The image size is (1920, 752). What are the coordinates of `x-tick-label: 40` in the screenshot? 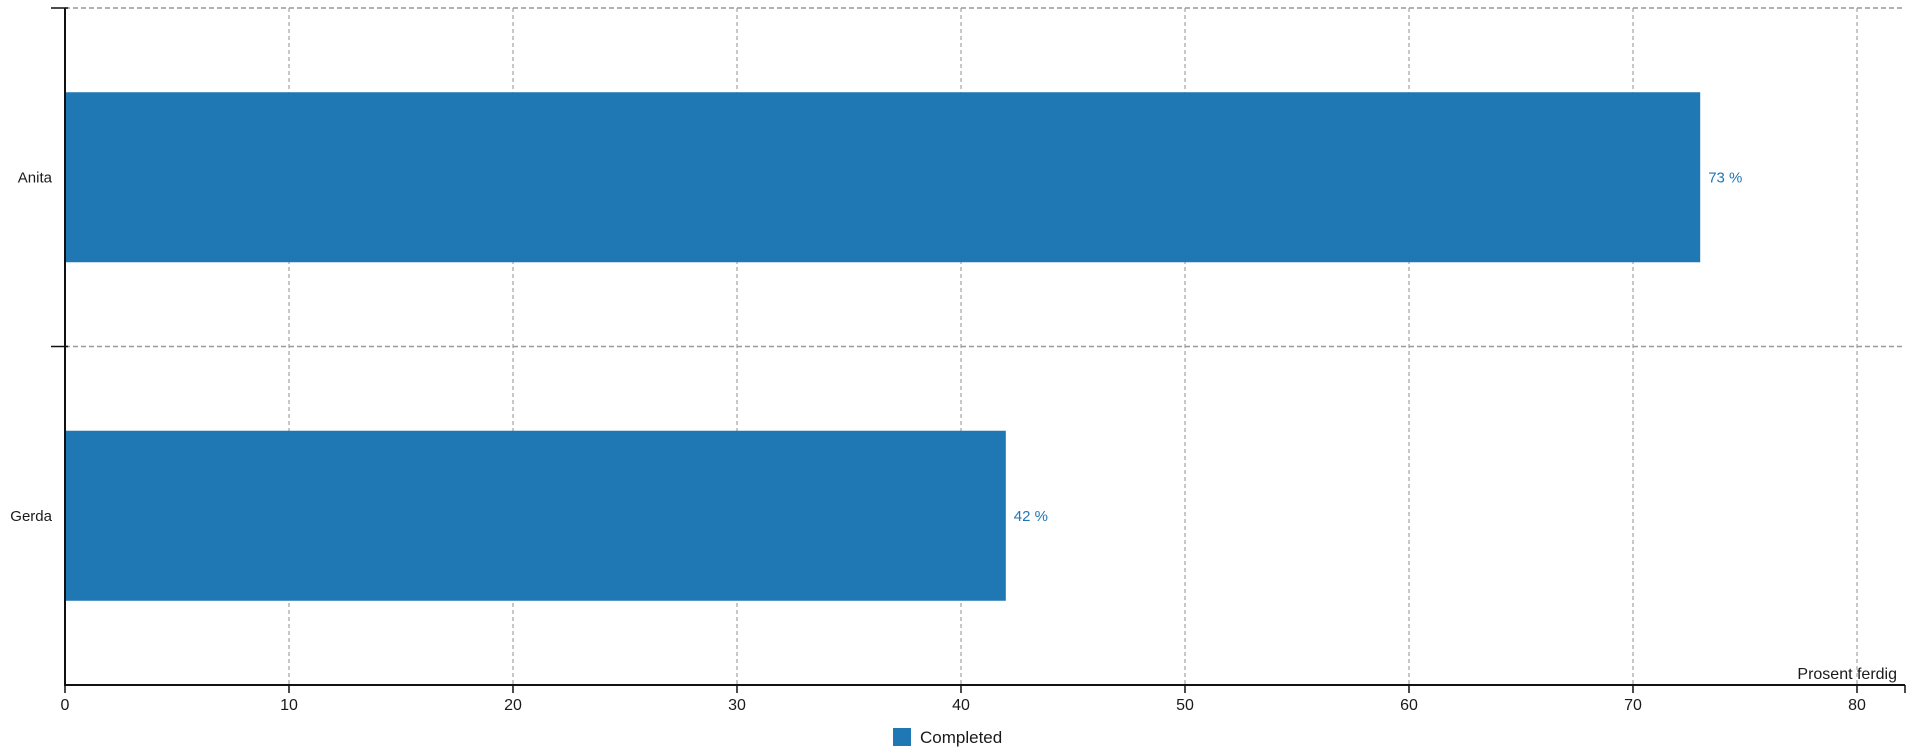 It's located at (961, 705).